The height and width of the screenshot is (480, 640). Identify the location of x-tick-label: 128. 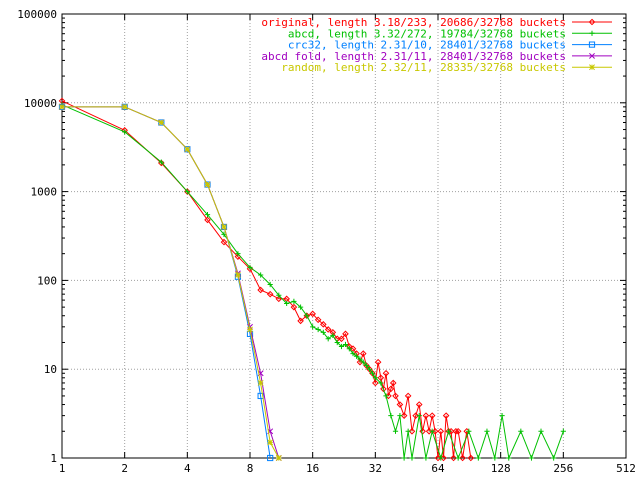
(501, 468).